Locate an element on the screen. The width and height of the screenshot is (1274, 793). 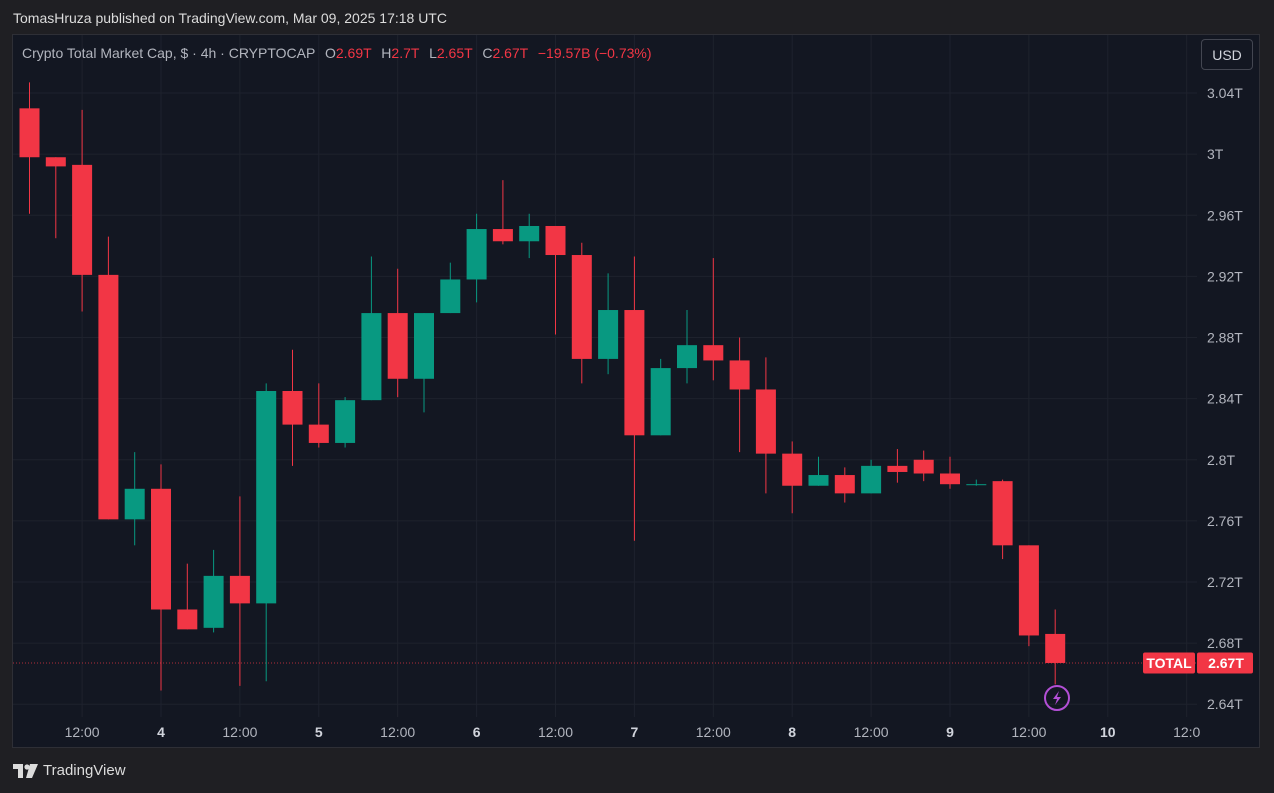
low-value: 2.65T is located at coordinates (454, 53).